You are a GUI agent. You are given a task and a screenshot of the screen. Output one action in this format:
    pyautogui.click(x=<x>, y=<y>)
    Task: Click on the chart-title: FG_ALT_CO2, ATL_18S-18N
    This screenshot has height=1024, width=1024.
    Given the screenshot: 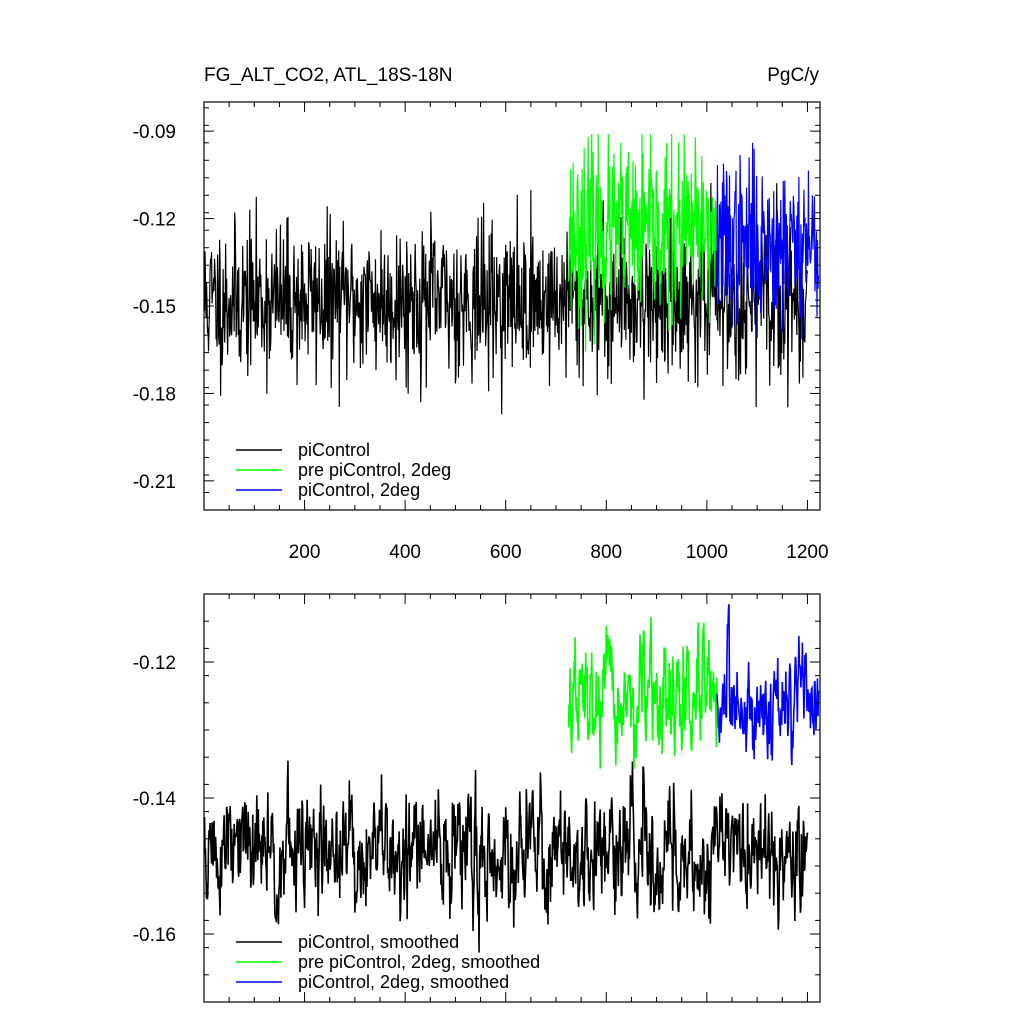 What is the action you would take?
    pyautogui.click(x=328, y=75)
    